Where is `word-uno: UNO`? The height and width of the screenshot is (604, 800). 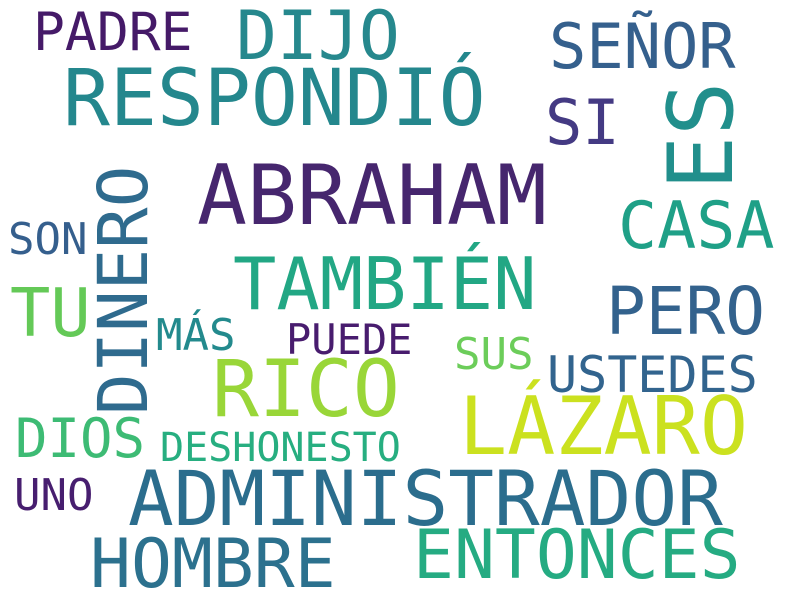
word-uno: UNO is located at coordinates (54, 495).